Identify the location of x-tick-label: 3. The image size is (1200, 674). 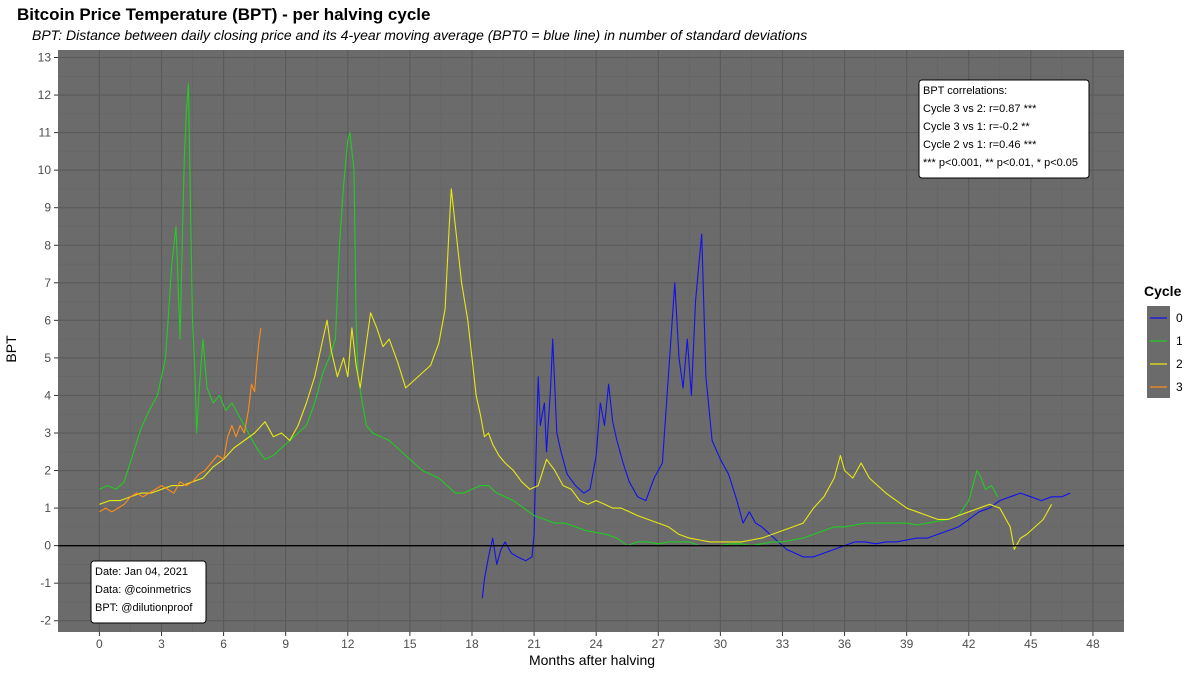
(161, 644).